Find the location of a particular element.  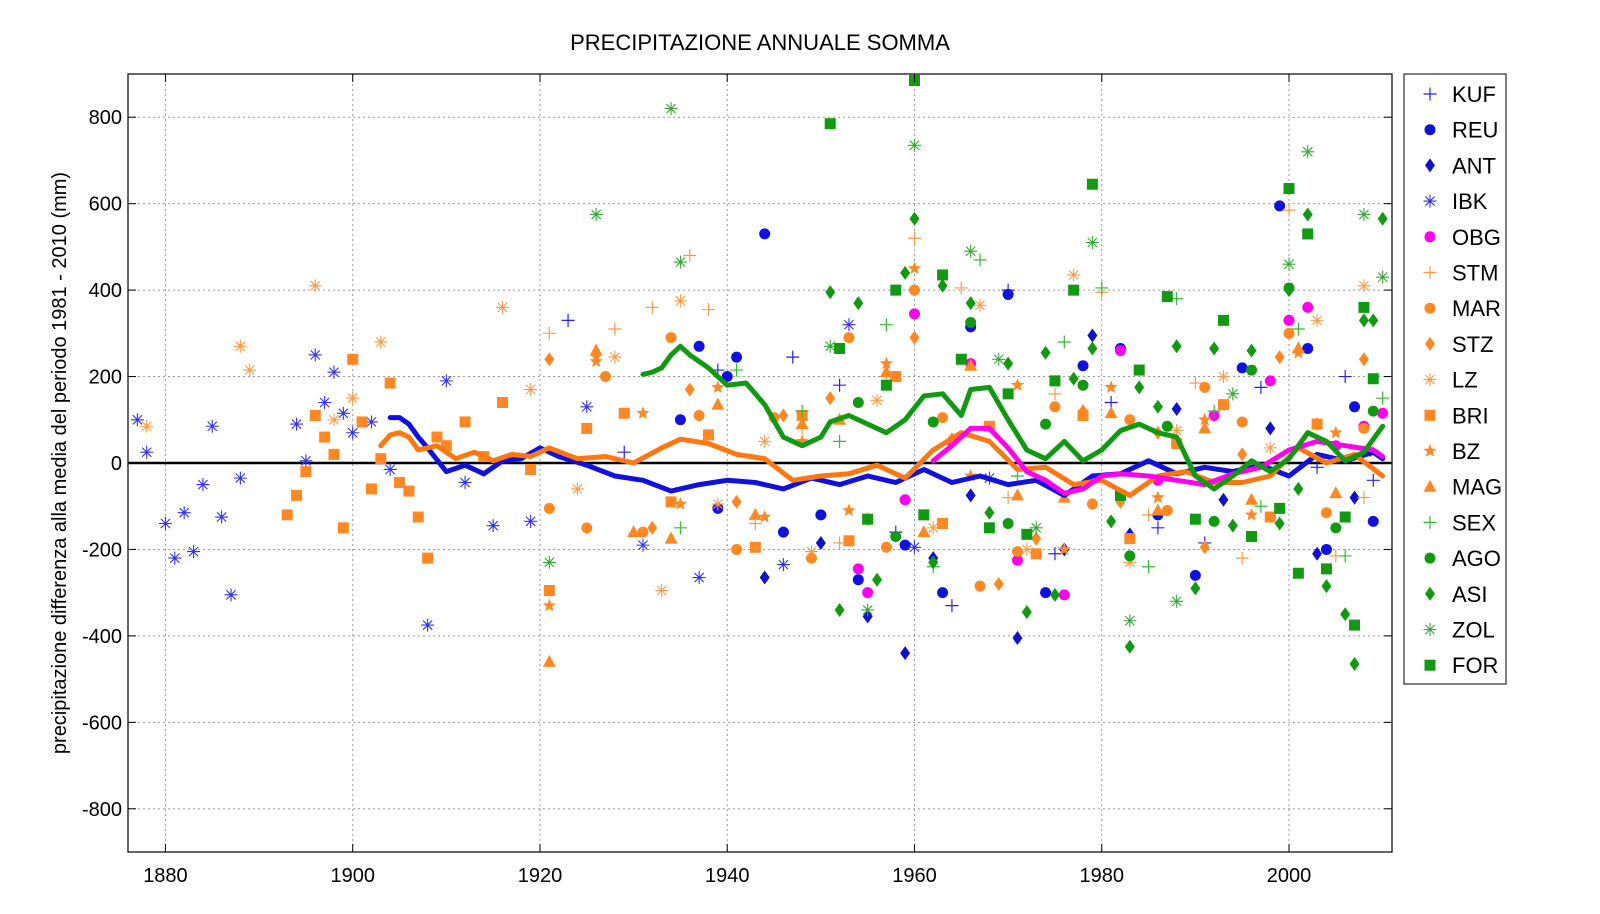

y-tick-label: 600 is located at coordinates (105, 205).